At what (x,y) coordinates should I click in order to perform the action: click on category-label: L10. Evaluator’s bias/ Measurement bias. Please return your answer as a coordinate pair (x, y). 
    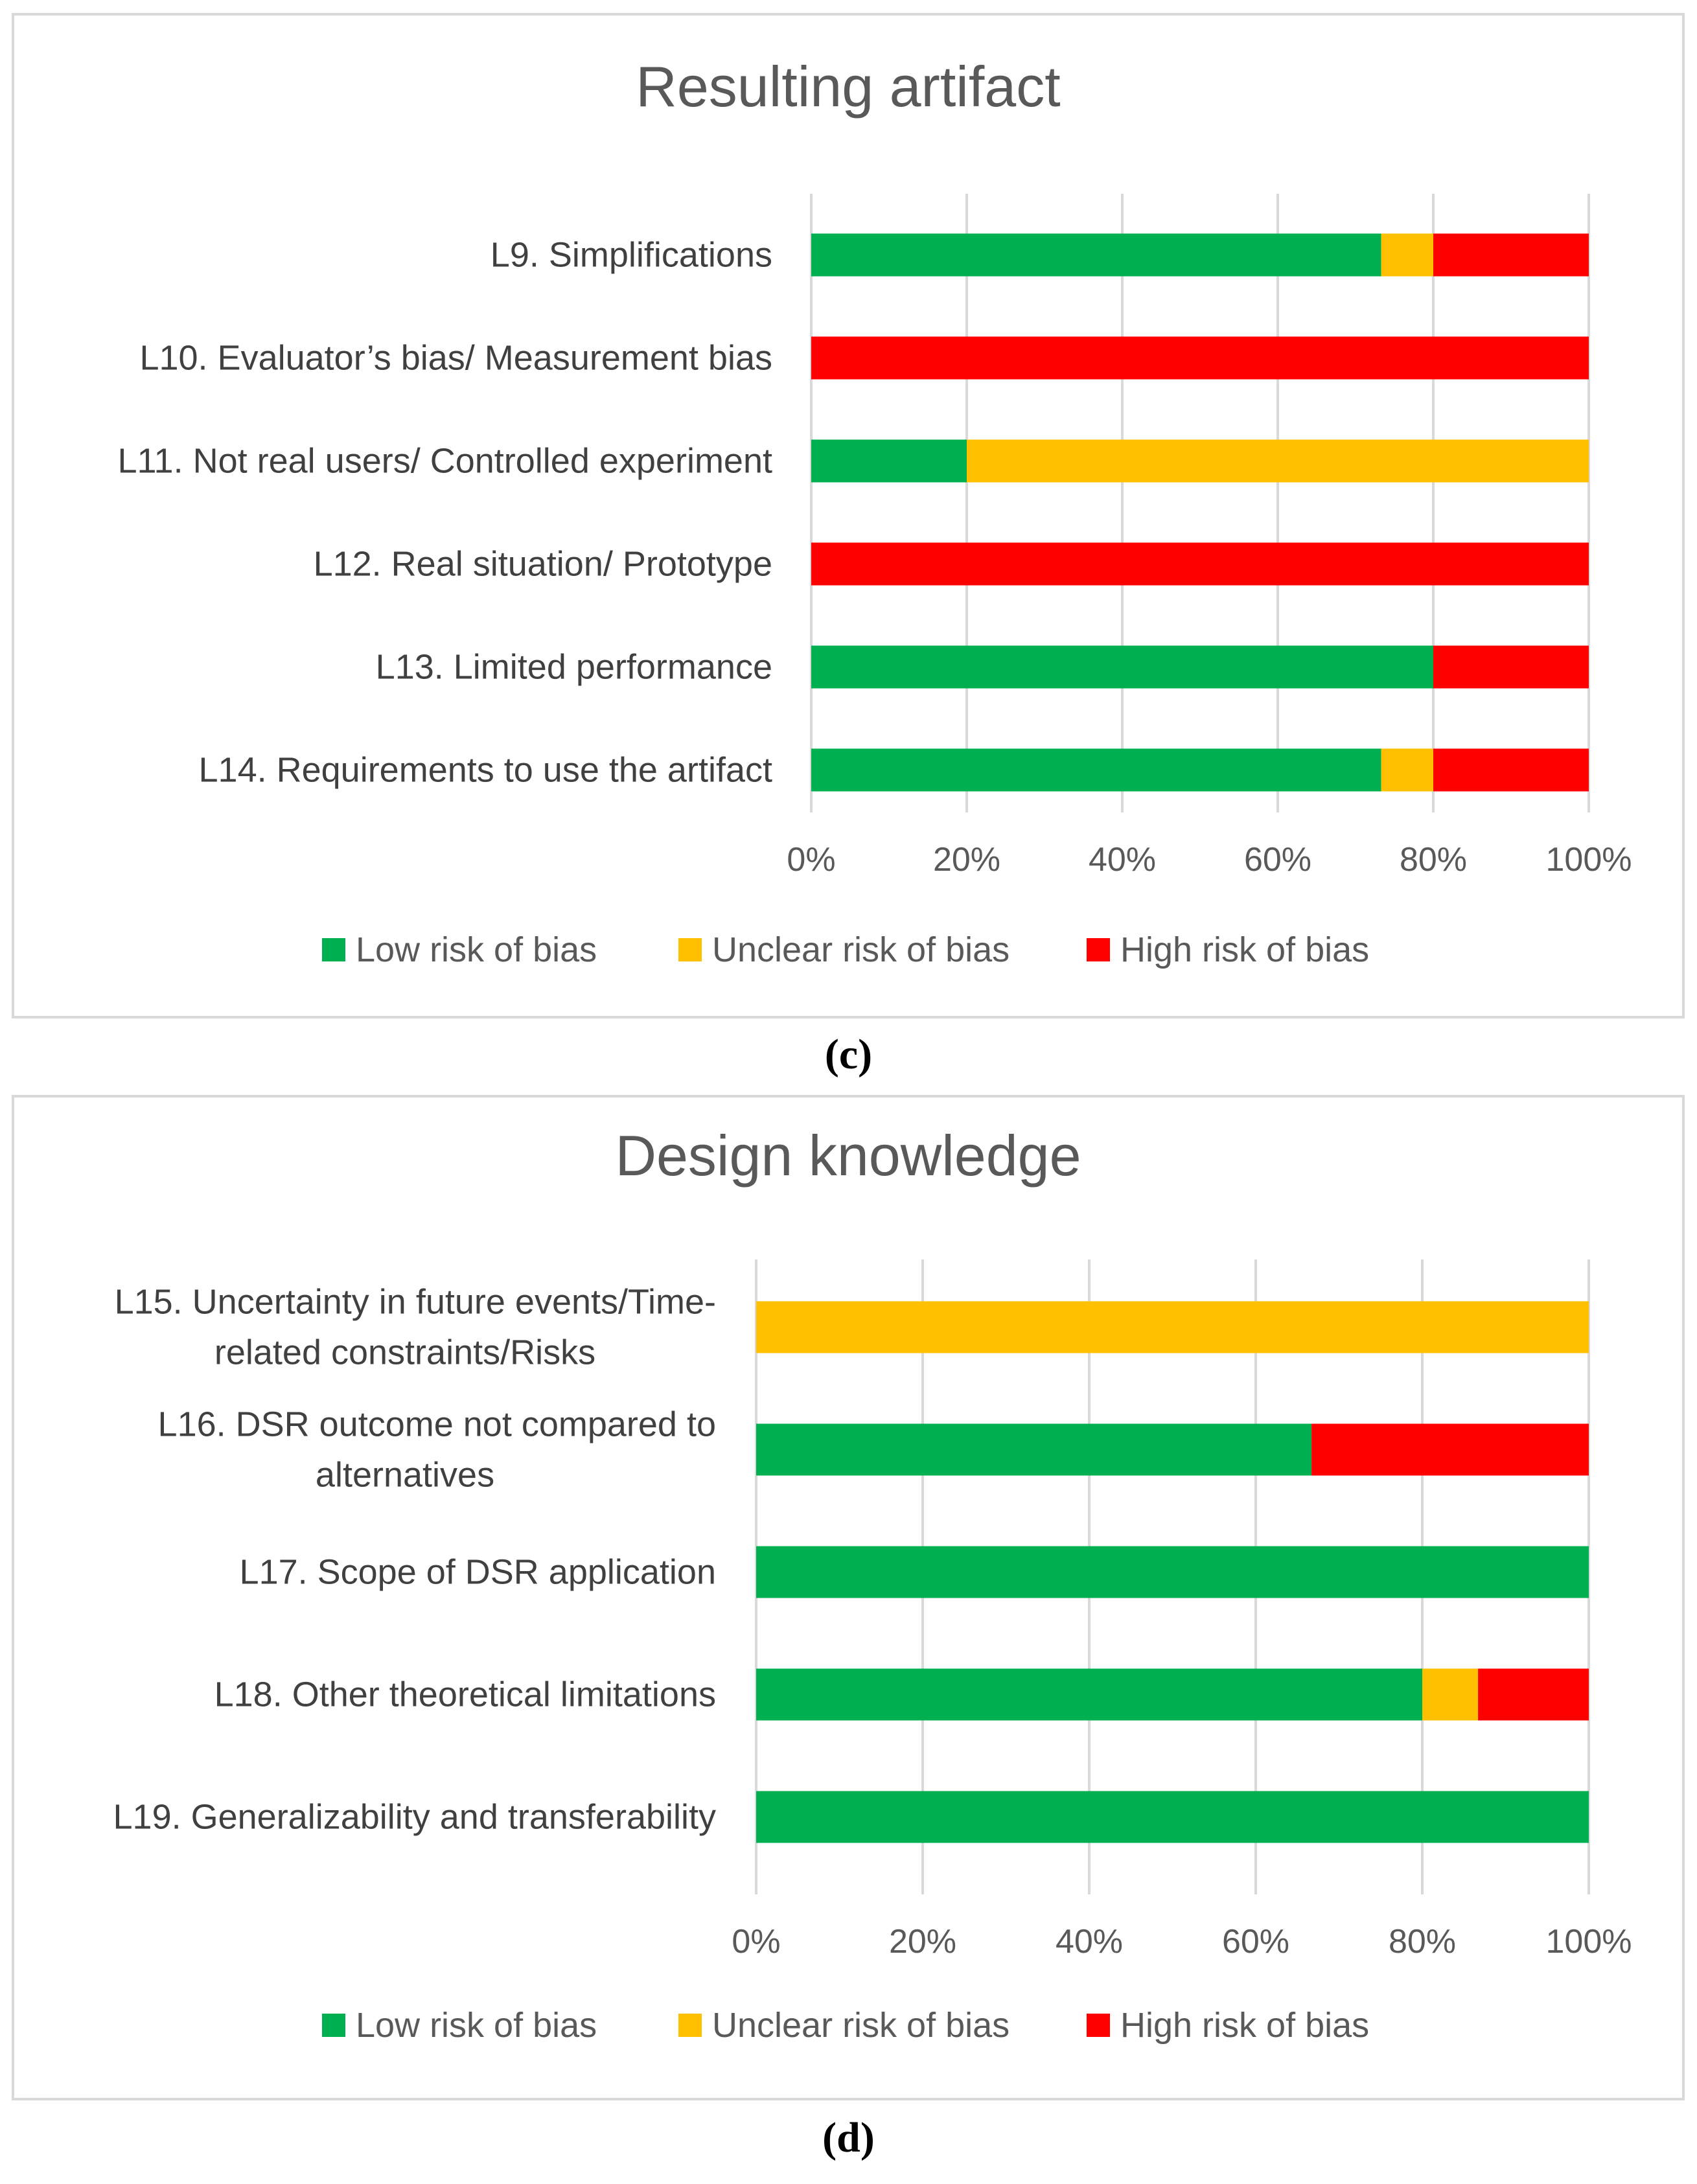
    Looking at the image, I should click on (455, 358).